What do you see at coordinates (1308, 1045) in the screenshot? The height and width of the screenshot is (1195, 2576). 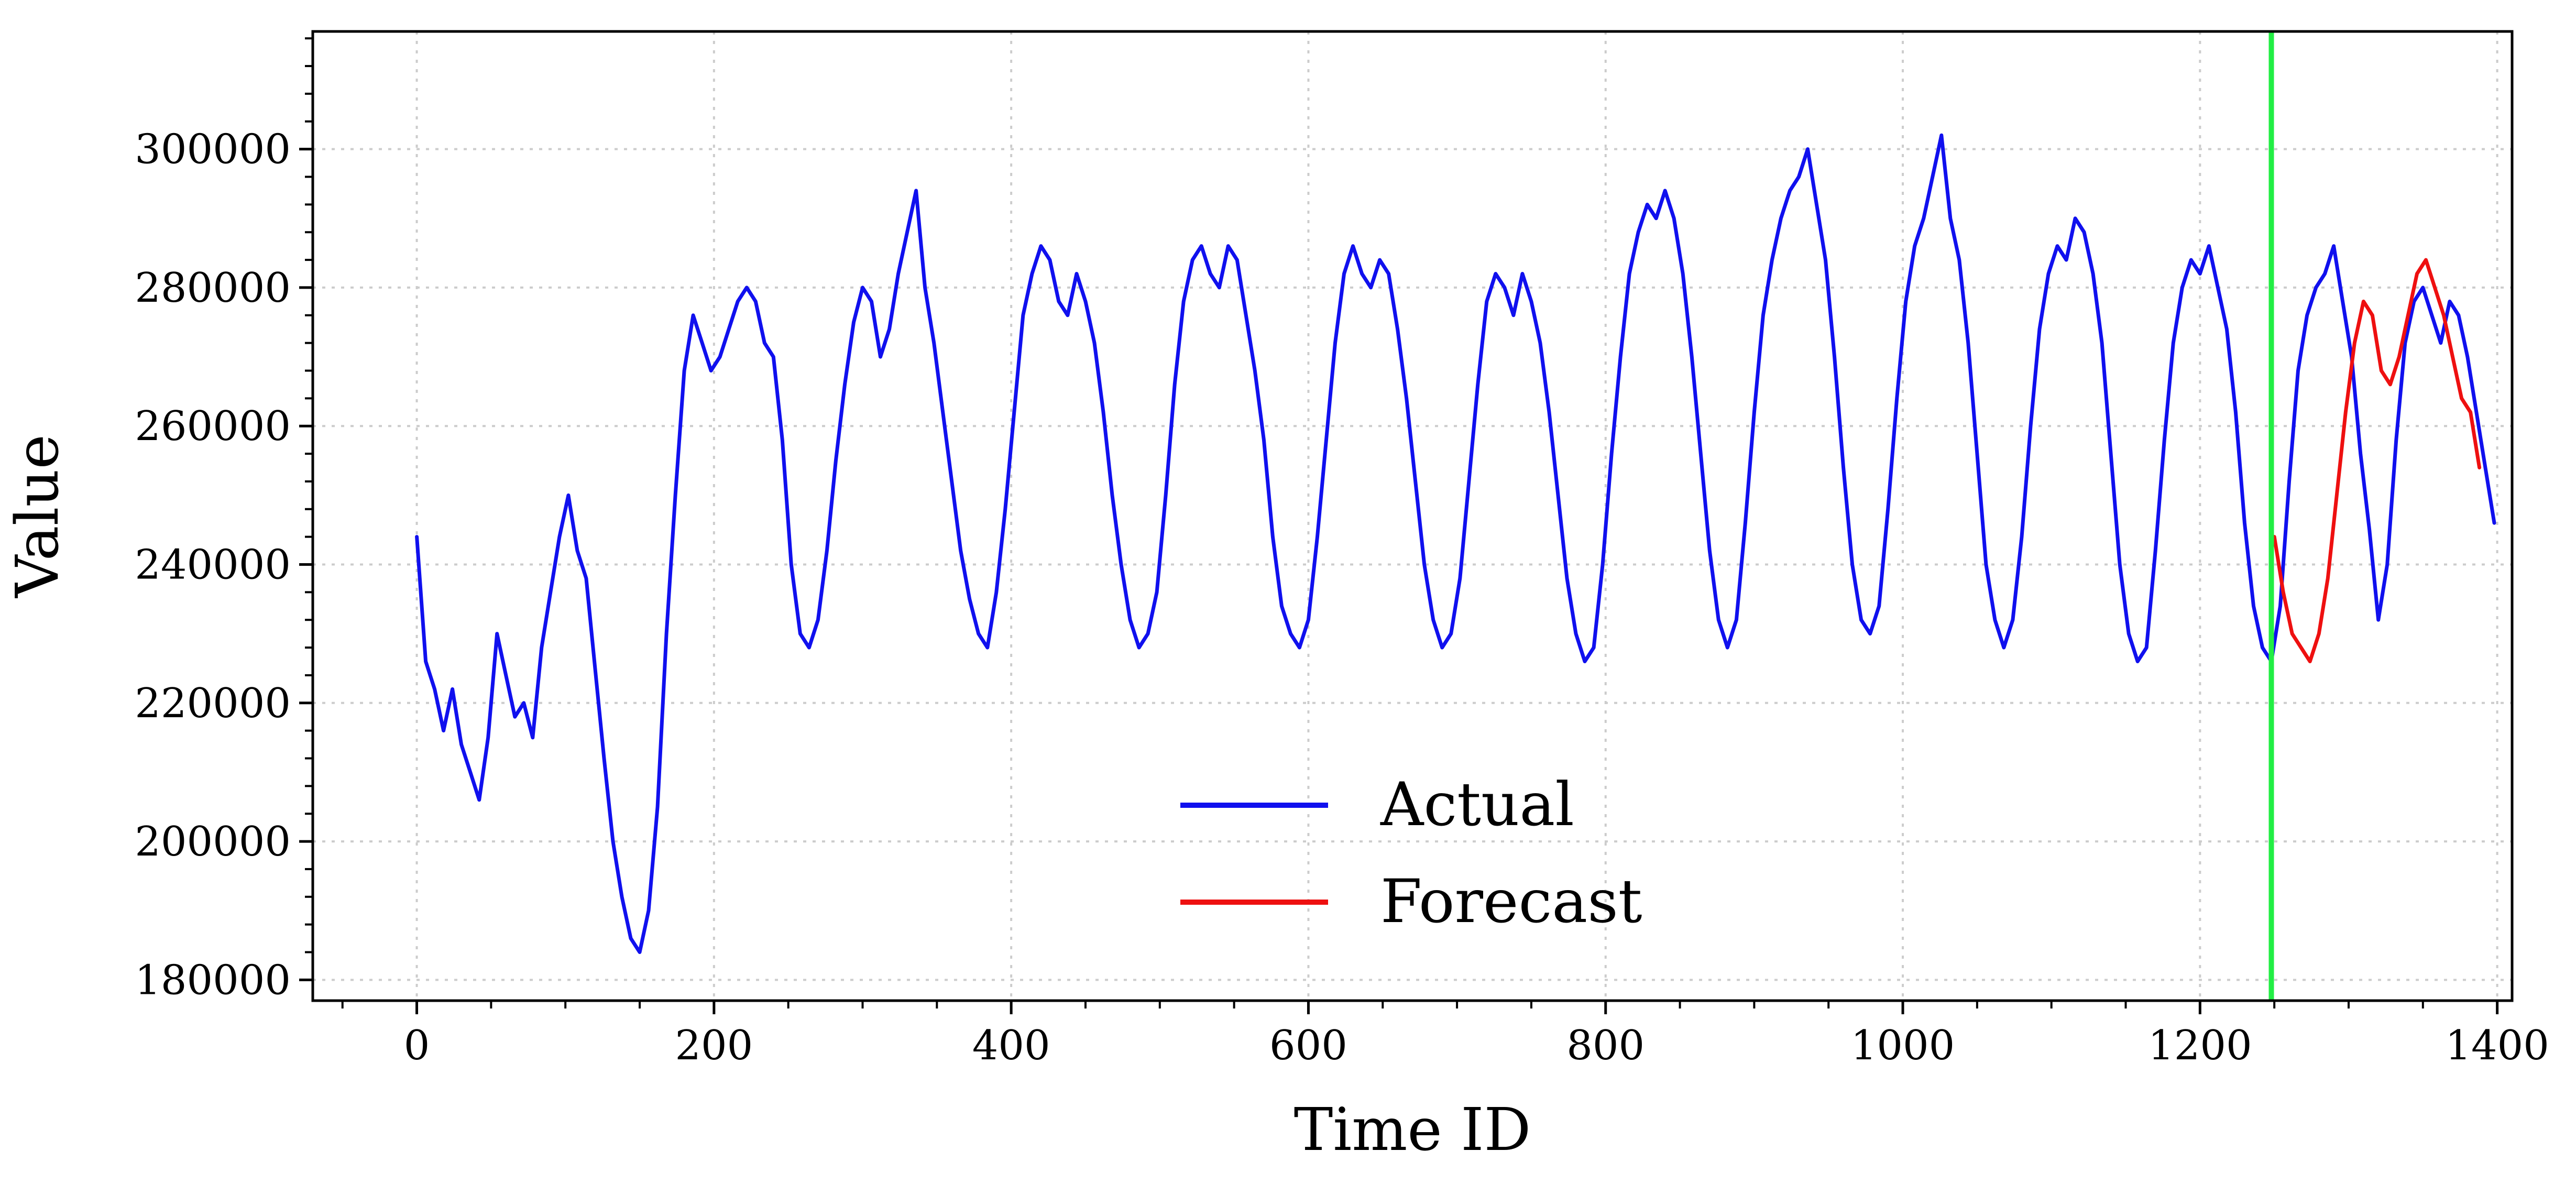 I see `x-tick-label: 600` at bounding box center [1308, 1045].